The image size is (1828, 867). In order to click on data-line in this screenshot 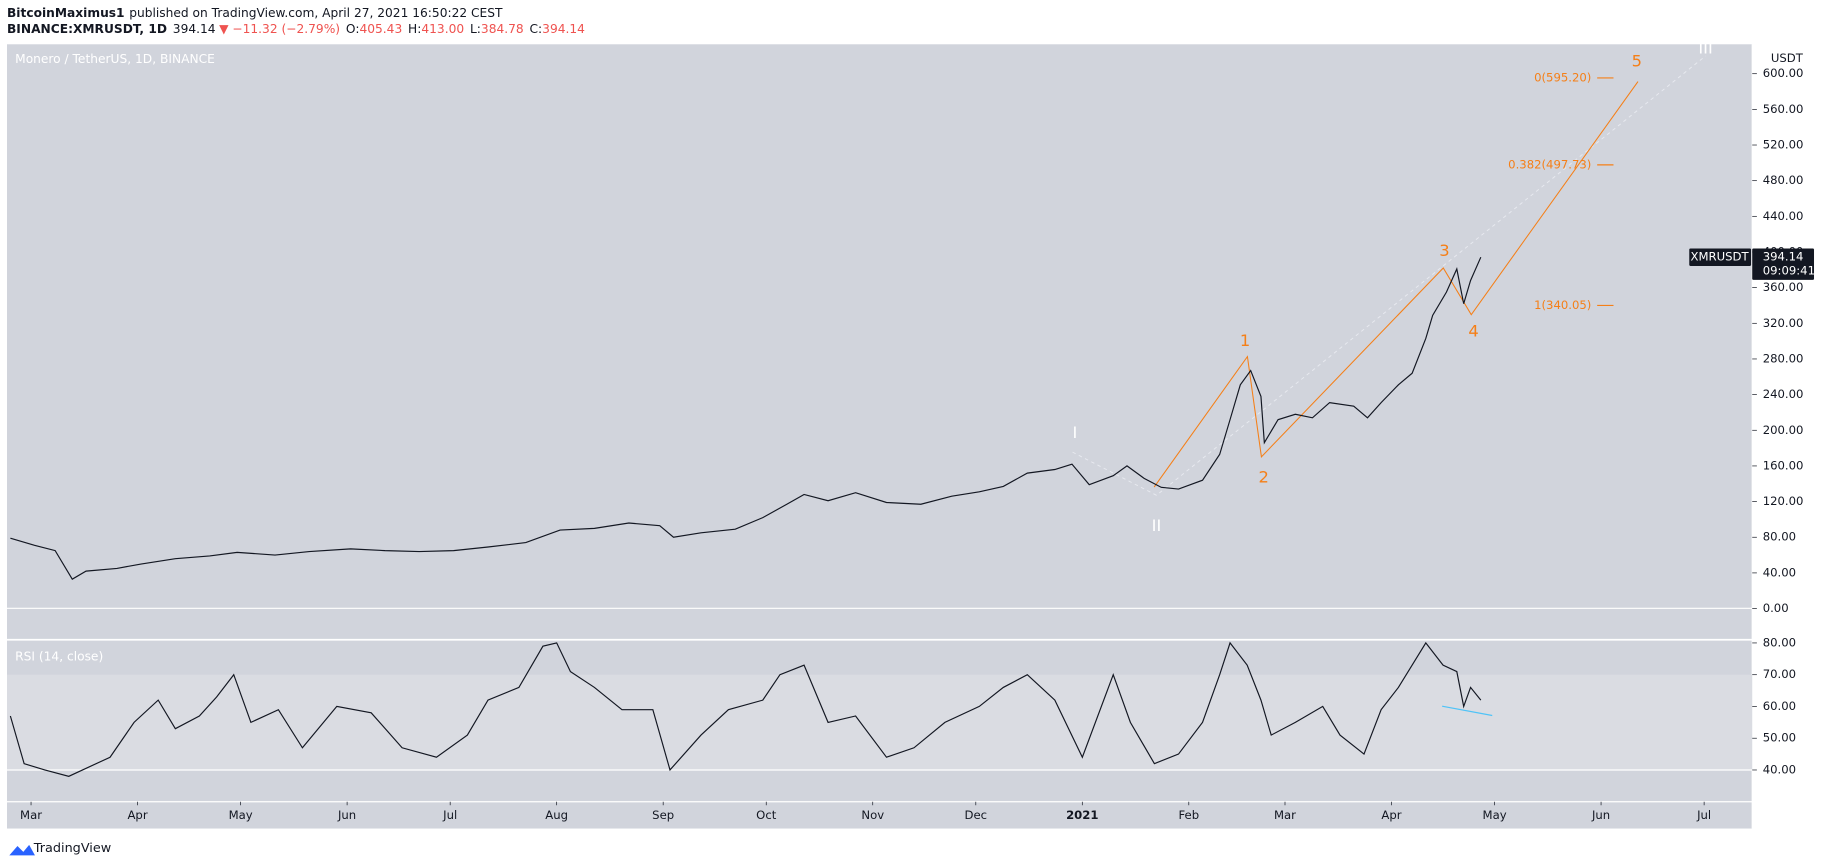, I will do `click(745, 709)`.